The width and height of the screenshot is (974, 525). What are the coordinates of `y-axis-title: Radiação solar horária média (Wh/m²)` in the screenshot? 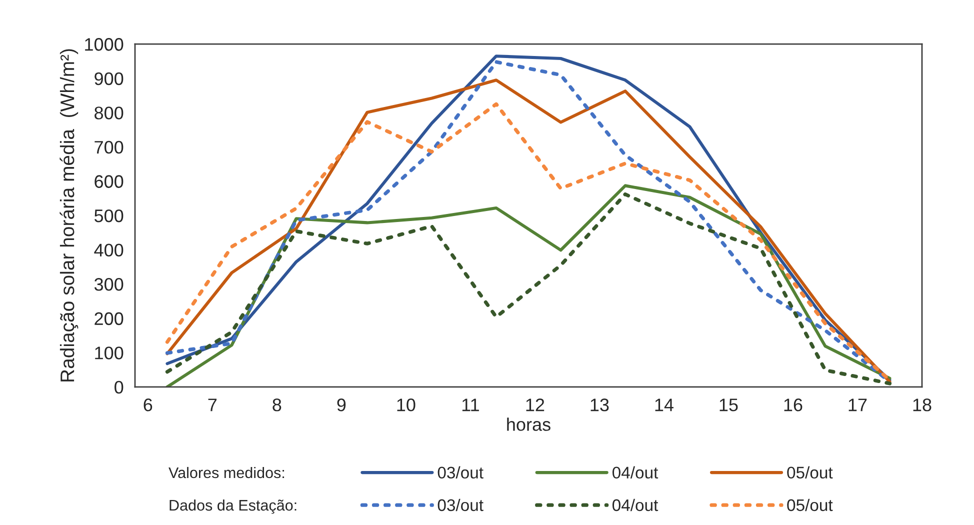 It's located at (69, 215).